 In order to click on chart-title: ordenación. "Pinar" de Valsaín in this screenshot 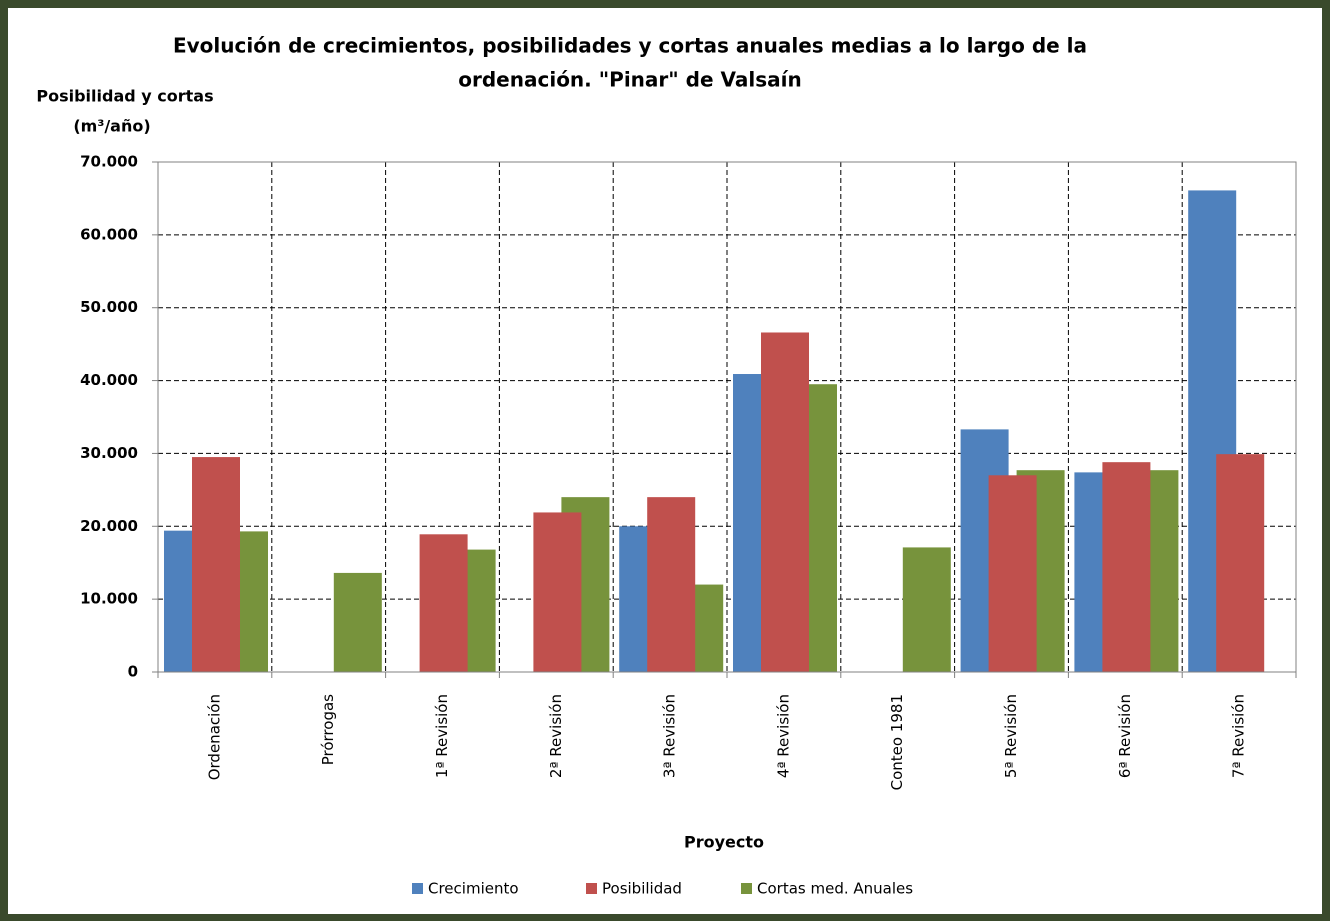, I will do `click(629, 80)`.